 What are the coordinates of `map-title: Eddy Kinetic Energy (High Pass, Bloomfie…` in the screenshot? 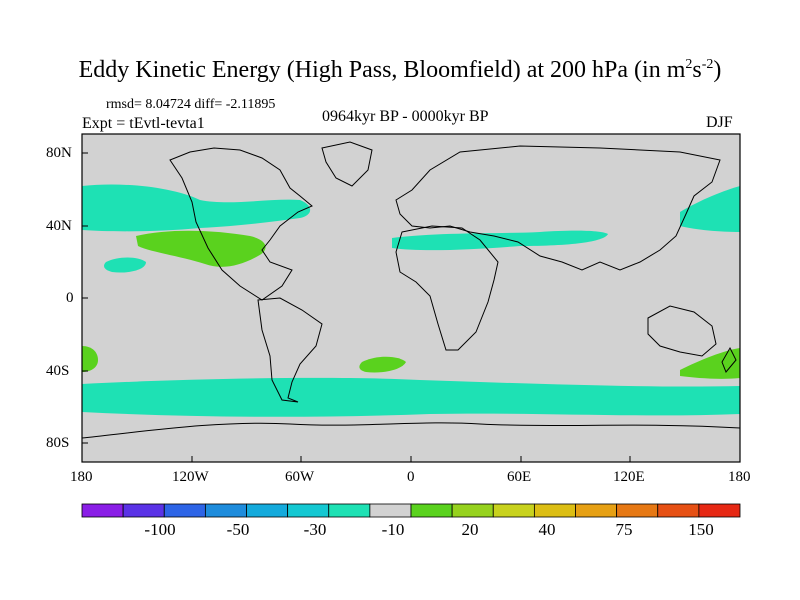 It's located at (400, 70).